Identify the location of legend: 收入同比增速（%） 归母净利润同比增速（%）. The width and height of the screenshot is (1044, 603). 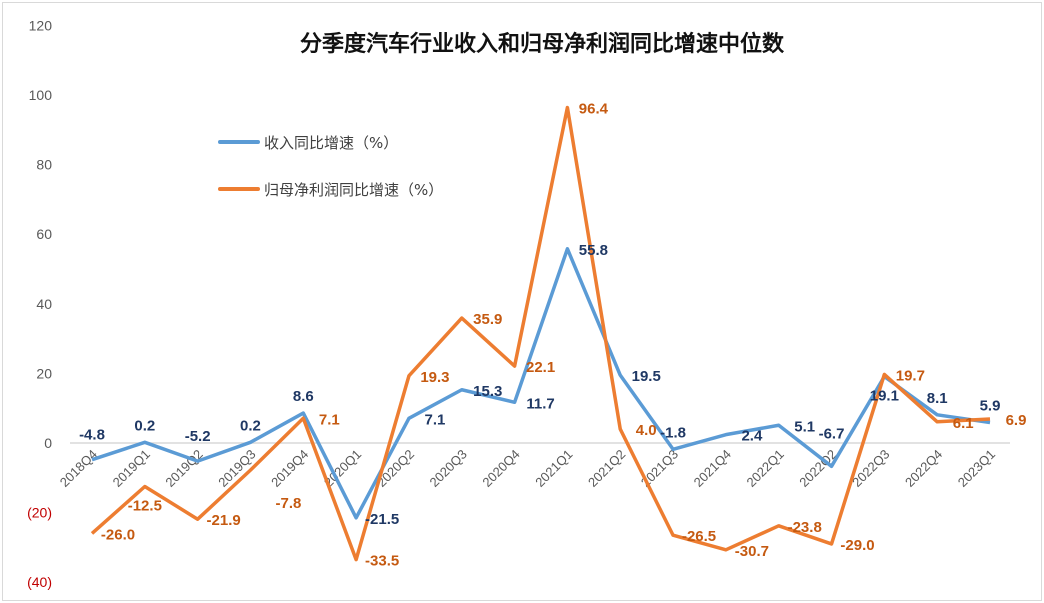
(330, 177).